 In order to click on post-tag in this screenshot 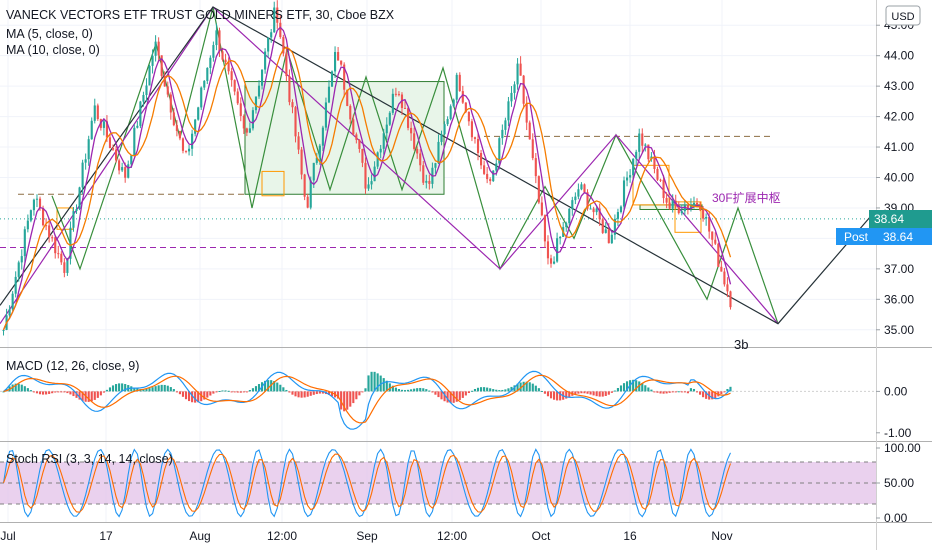, I will do `click(856, 236)`.